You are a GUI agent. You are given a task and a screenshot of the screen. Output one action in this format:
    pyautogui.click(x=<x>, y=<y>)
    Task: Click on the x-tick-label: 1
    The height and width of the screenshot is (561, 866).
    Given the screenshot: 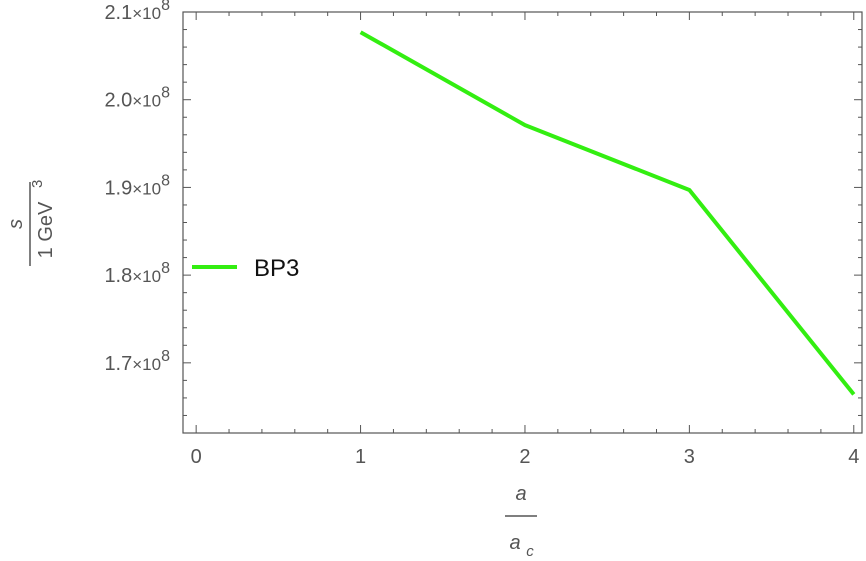 What is the action you would take?
    pyautogui.click(x=360, y=457)
    